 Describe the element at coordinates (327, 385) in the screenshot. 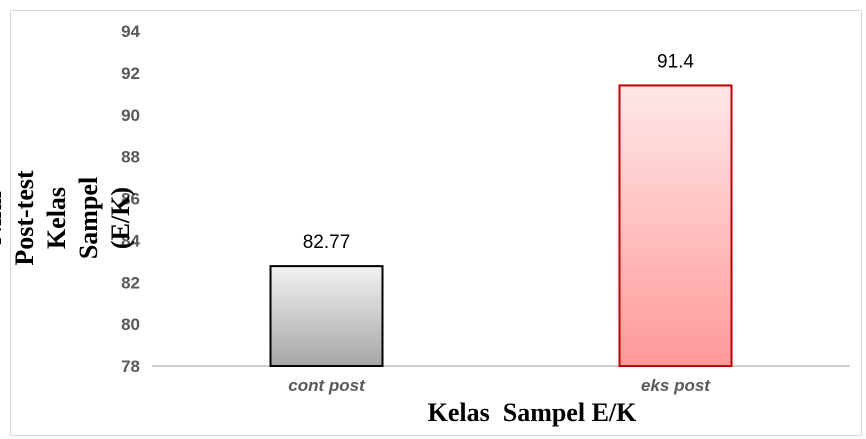

I see `x-category-label: cont post` at that location.